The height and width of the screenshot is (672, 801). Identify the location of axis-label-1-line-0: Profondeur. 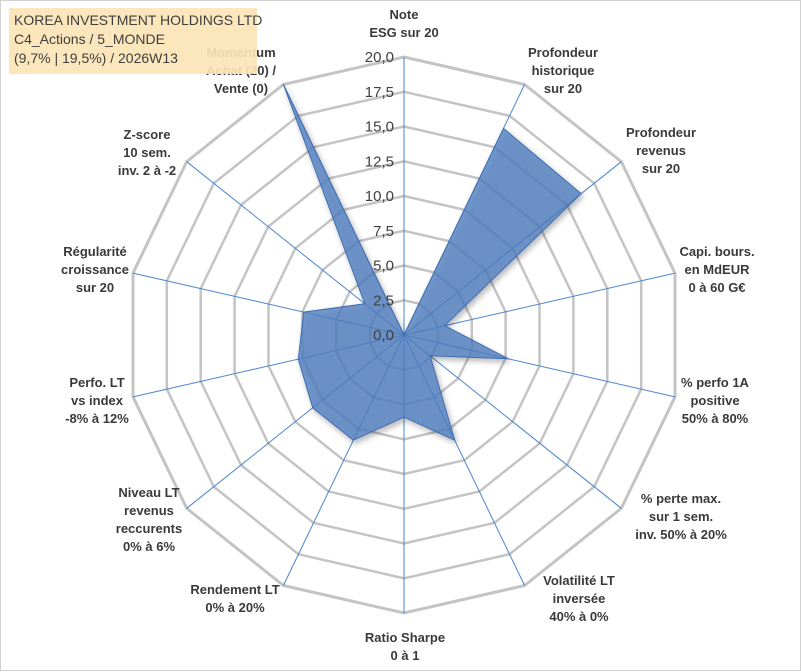
(563, 52).